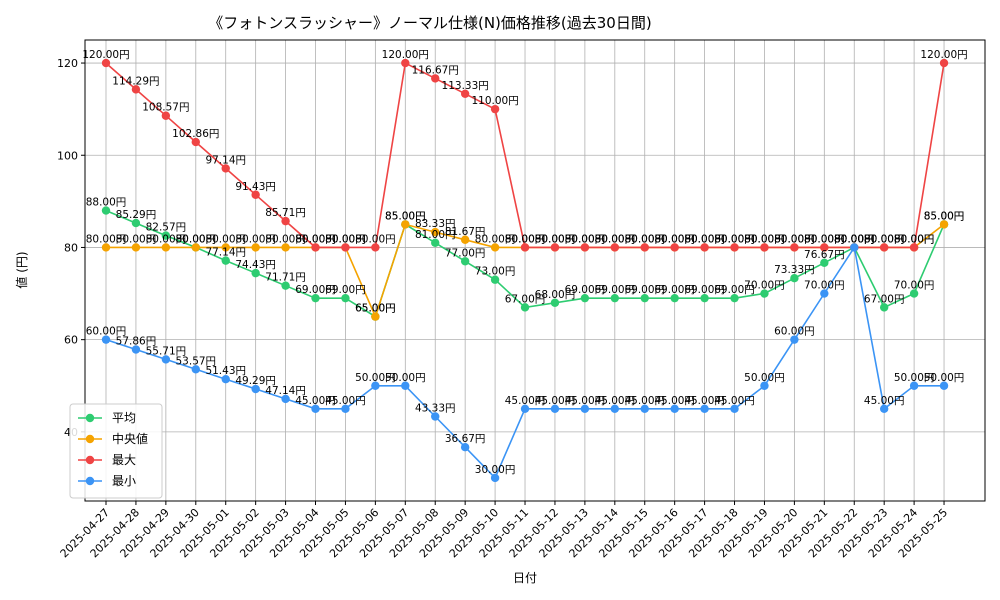  I want to click on y-tick-label: 120, so click(67, 63).